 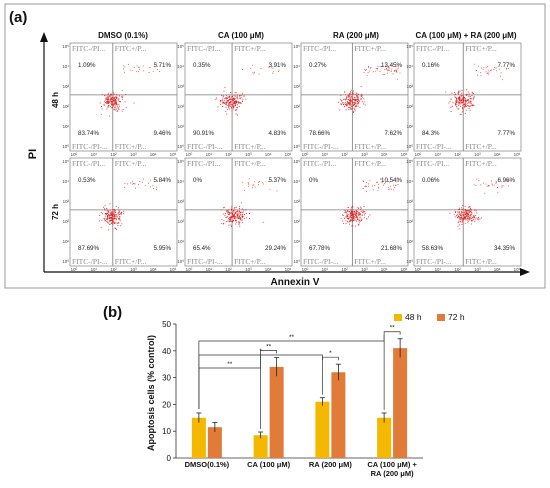 I want to click on quadrant-percent-top-right: 13.45%, so click(x=391, y=65).